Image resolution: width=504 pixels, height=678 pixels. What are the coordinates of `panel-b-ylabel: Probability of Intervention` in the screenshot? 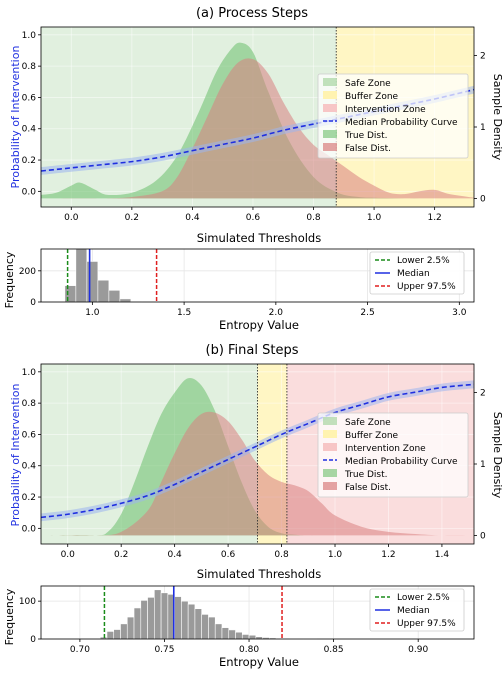 It's located at (15, 455).